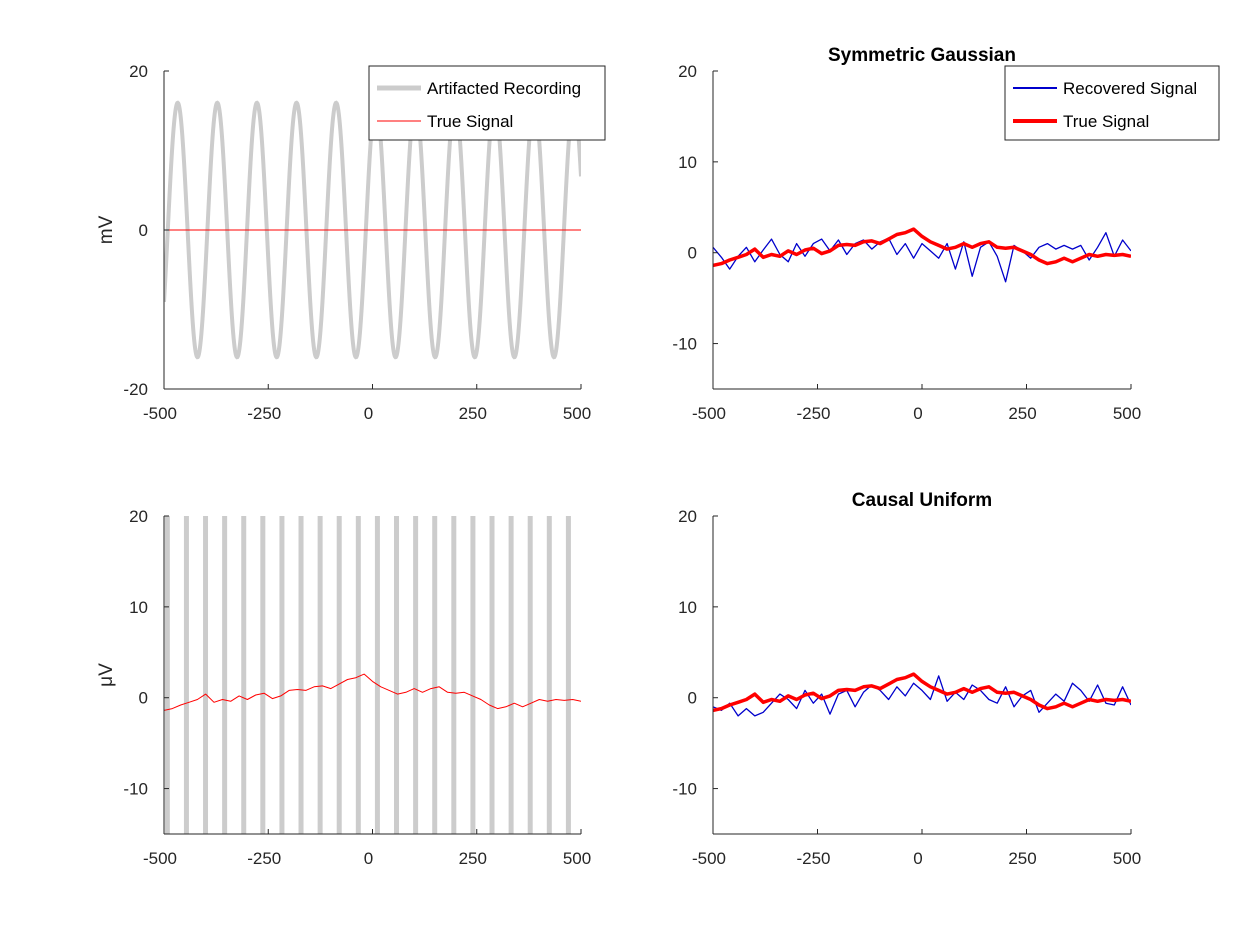 The width and height of the screenshot is (1250, 938). I want to click on legend-label: Recovered Signal, so click(1130, 88).